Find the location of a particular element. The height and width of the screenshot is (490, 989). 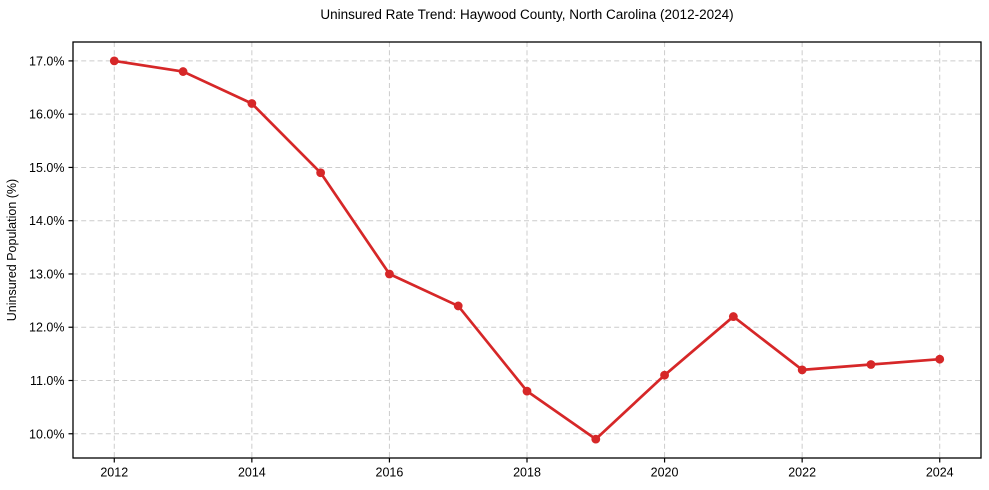

x-tick-label: 2020 is located at coordinates (665, 473).